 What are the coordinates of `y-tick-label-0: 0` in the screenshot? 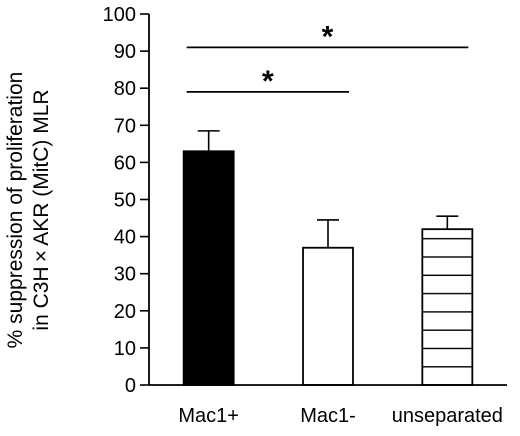 It's located at (130, 386).